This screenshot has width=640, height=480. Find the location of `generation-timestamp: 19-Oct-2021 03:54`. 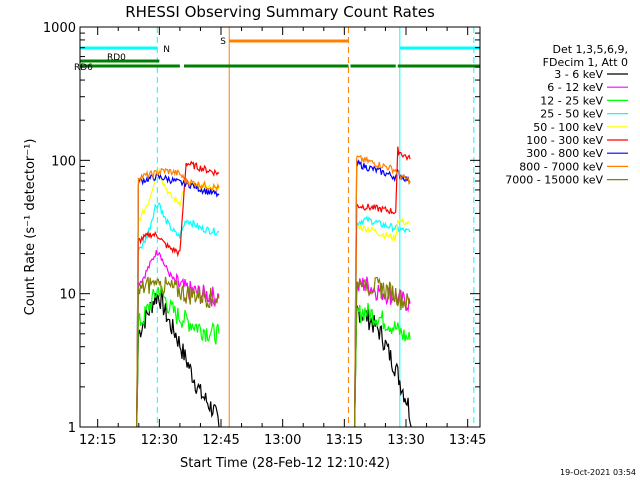

generation-timestamp: 19-Oct-2021 03:54 is located at coordinates (598, 472).